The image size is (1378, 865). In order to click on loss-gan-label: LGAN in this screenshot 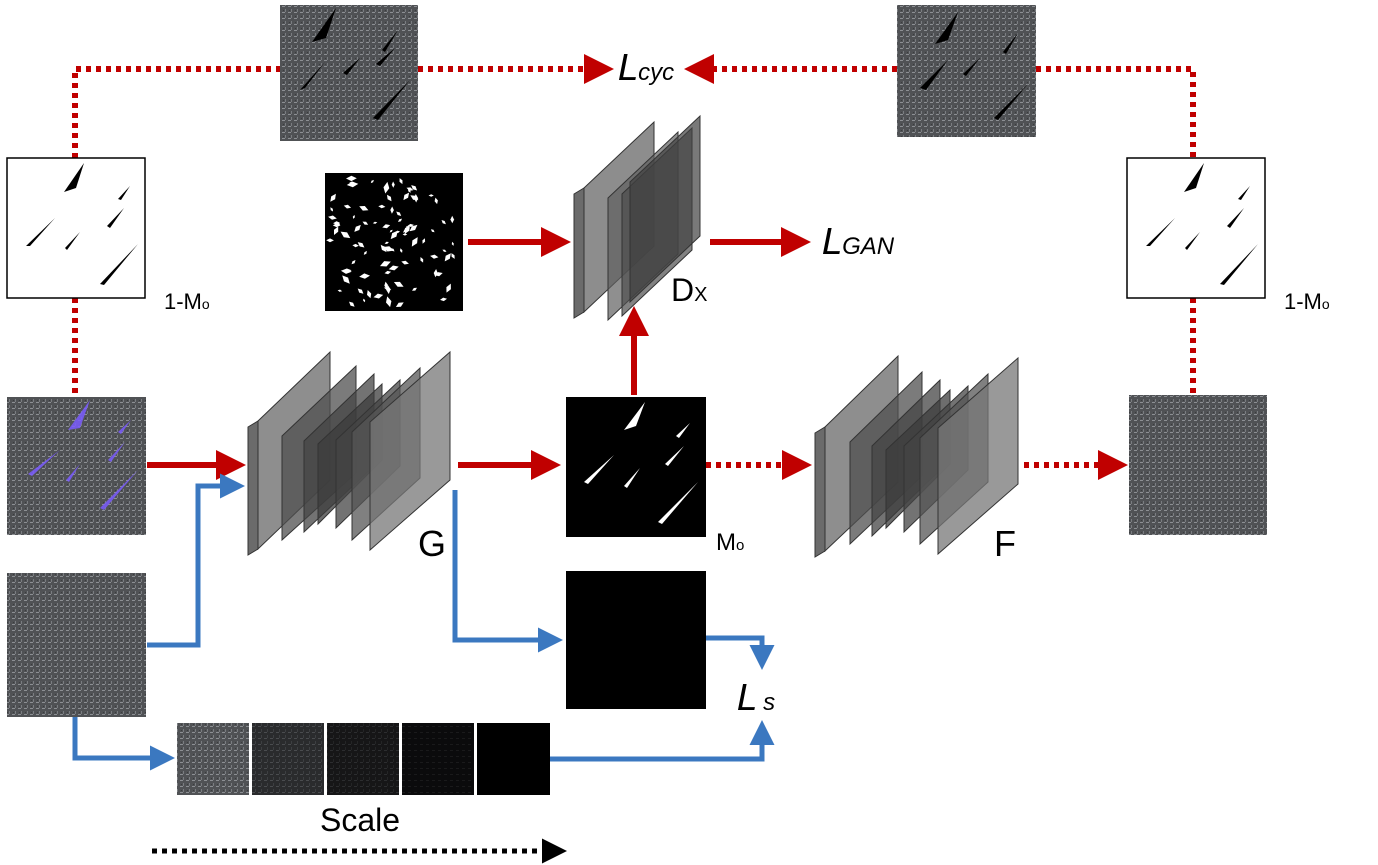, I will do `click(858, 242)`.